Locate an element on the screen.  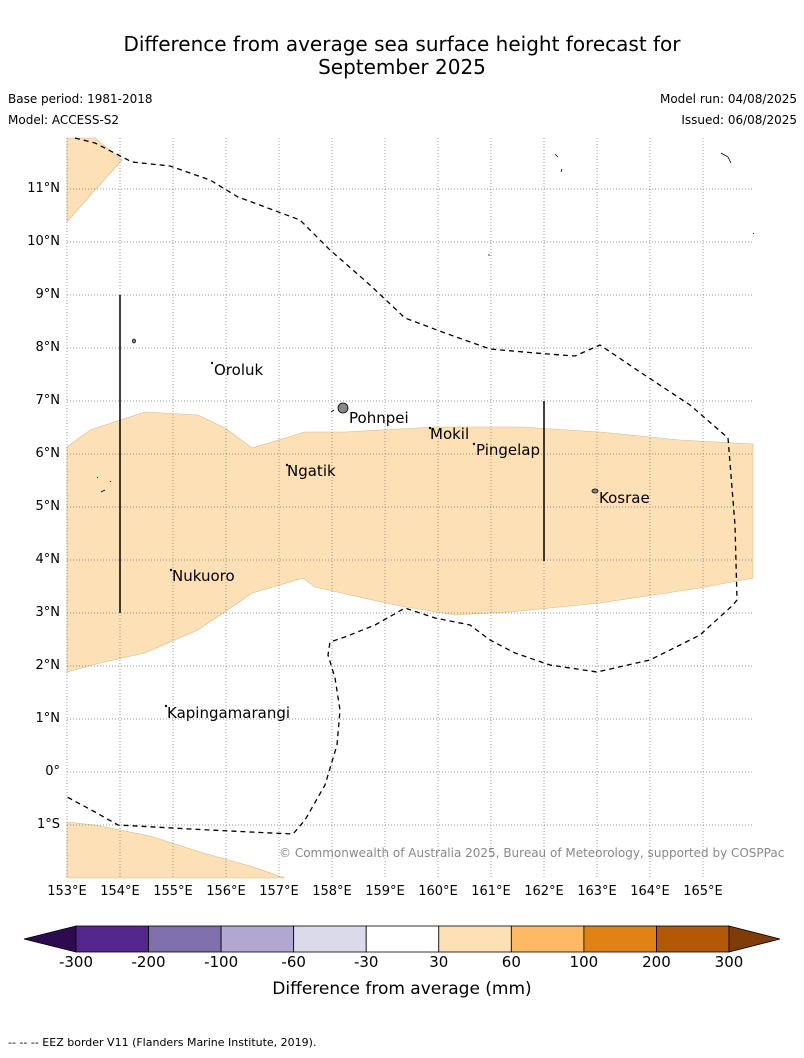
title-line-2: September 2025 is located at coordinates (402, 67).